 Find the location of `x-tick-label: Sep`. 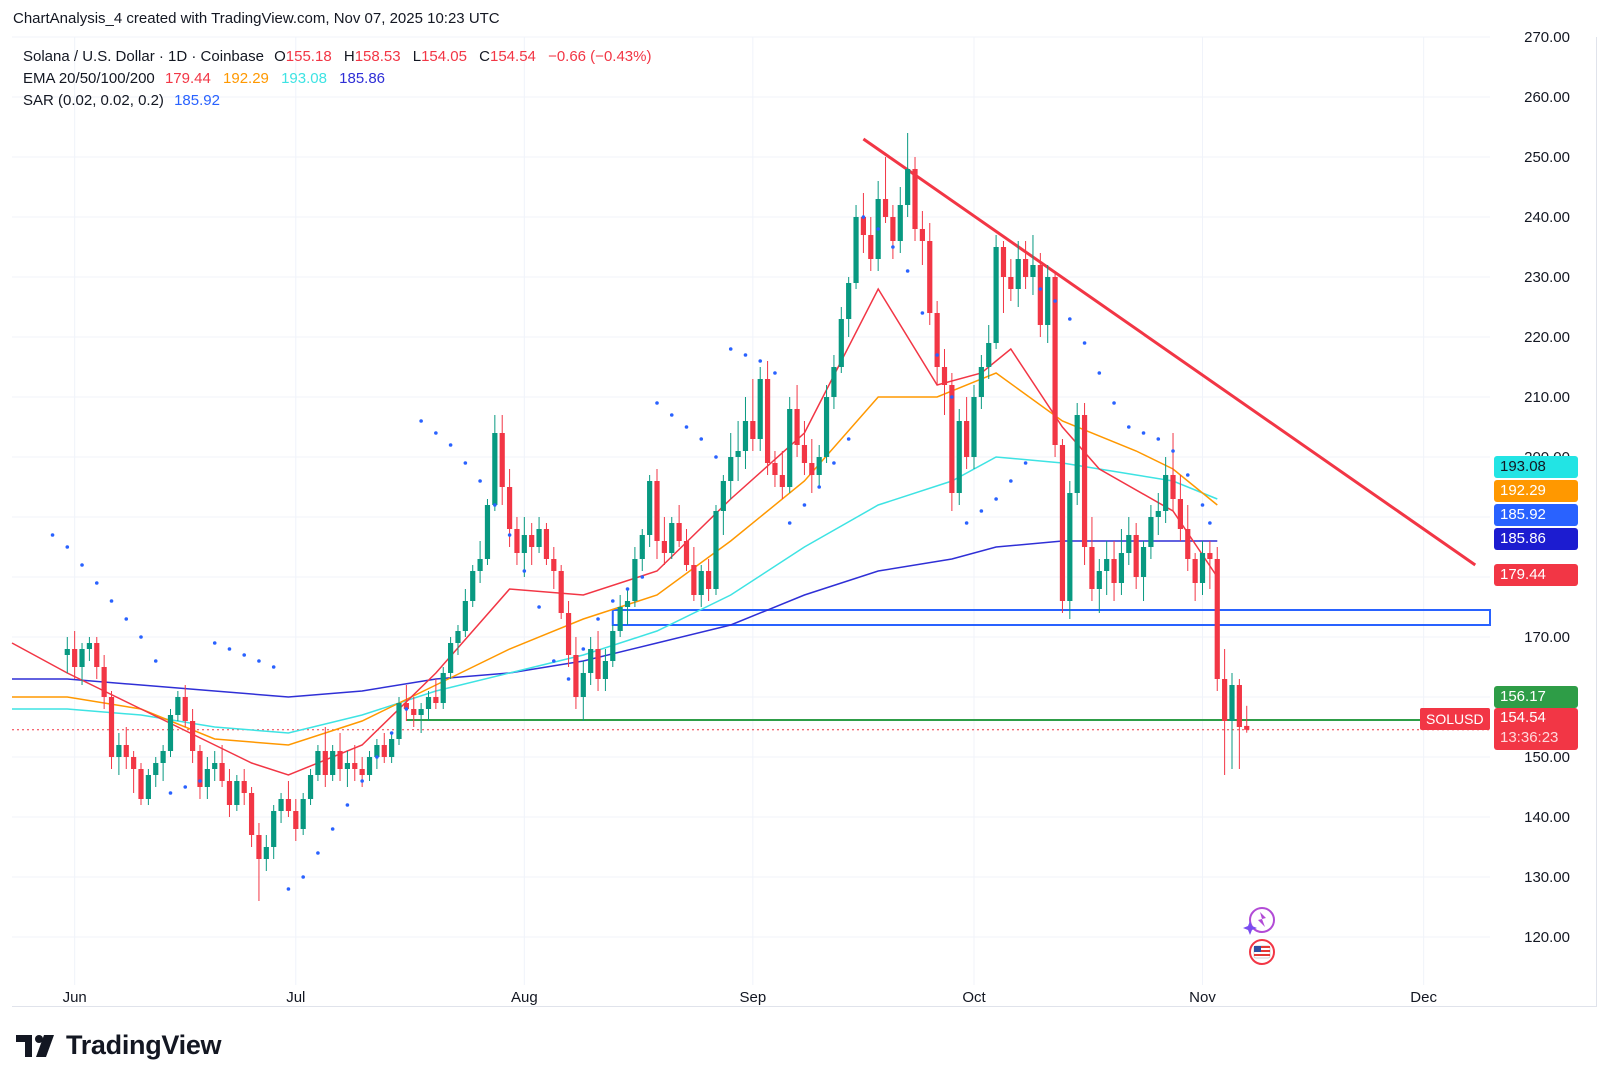

x-tick-label: Sep is located at coordinates (752, 997).